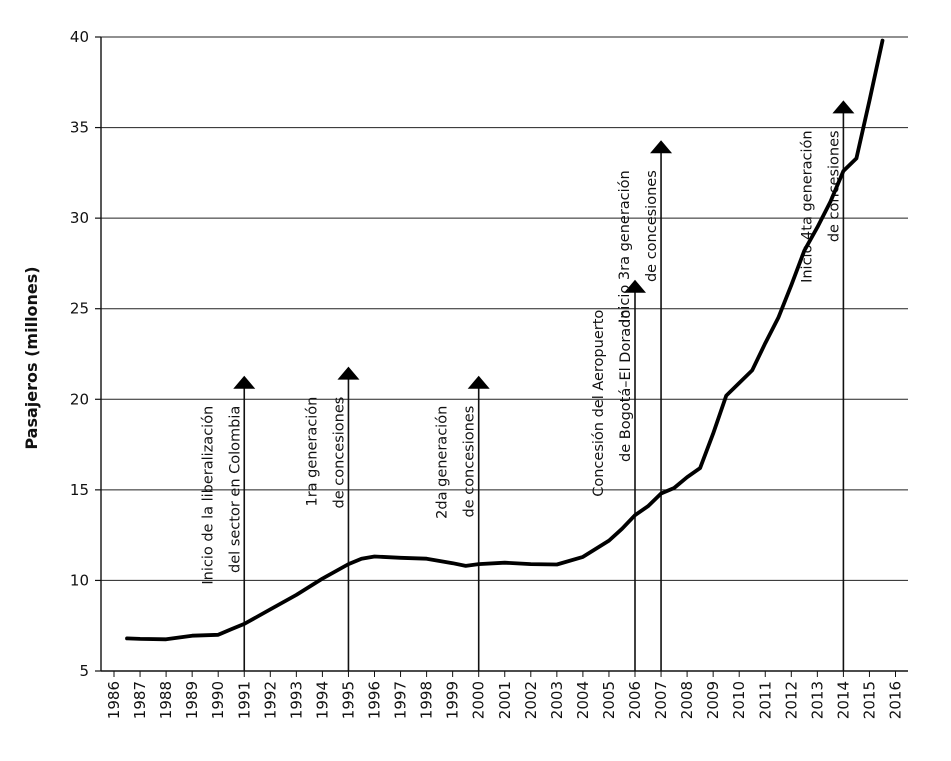 This screenshot has width=951, height=761. Describe the element at coordinates (713, 700) in the screenshot. I see `x-tick-label: 2009` at that location.